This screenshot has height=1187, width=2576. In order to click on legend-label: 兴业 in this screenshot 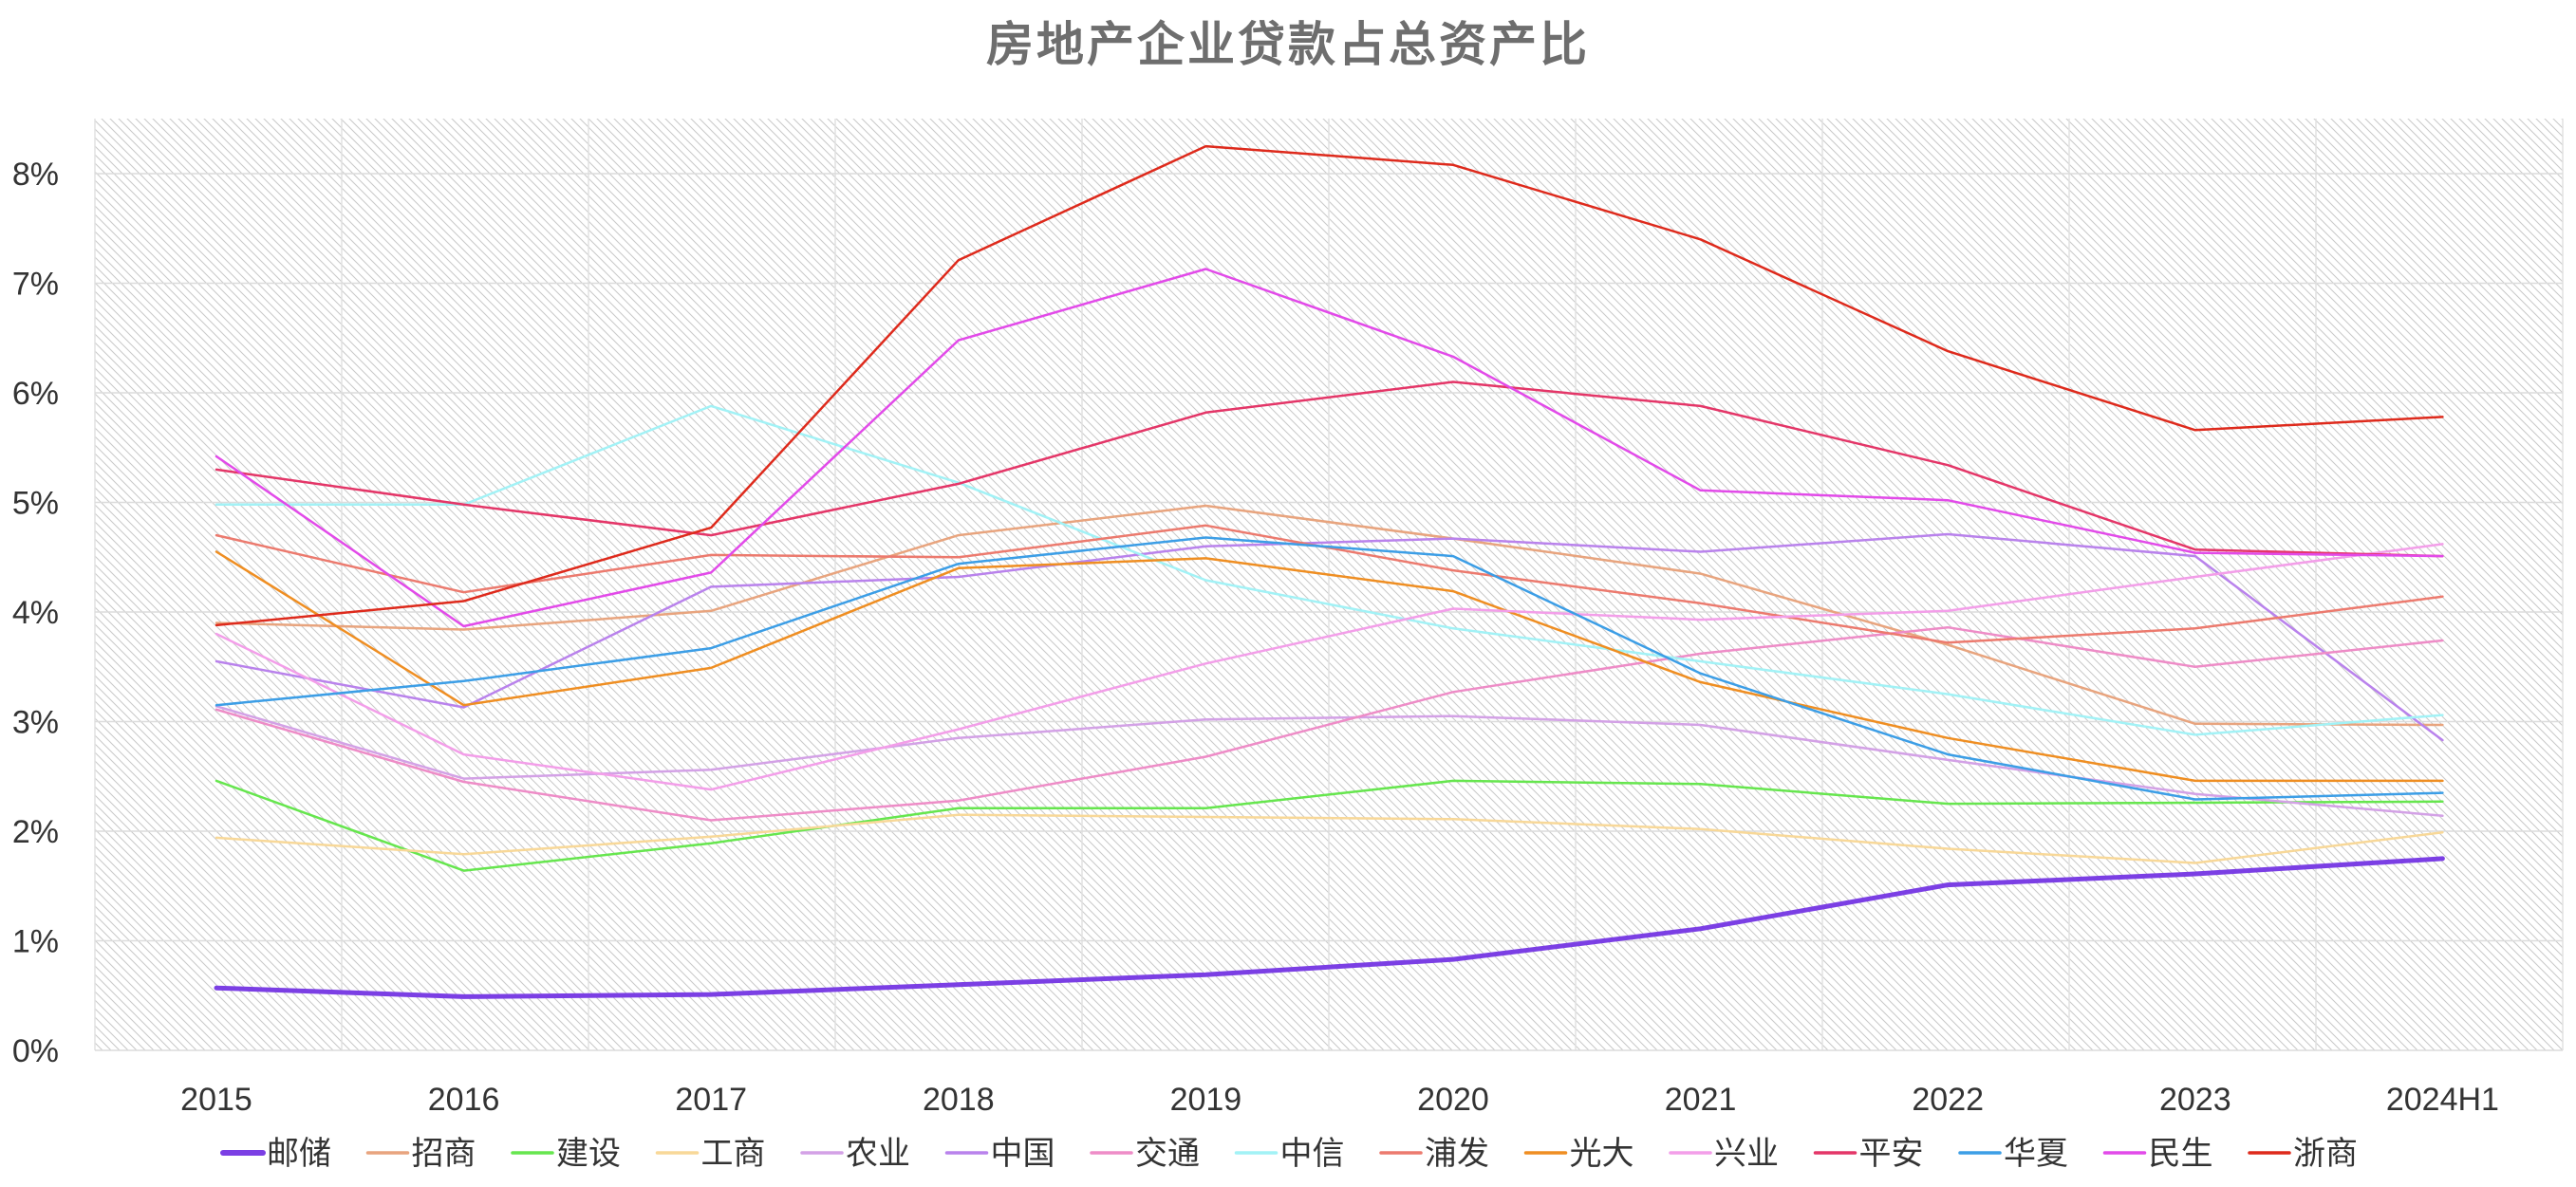, I will do `click(1746, 1154)`.